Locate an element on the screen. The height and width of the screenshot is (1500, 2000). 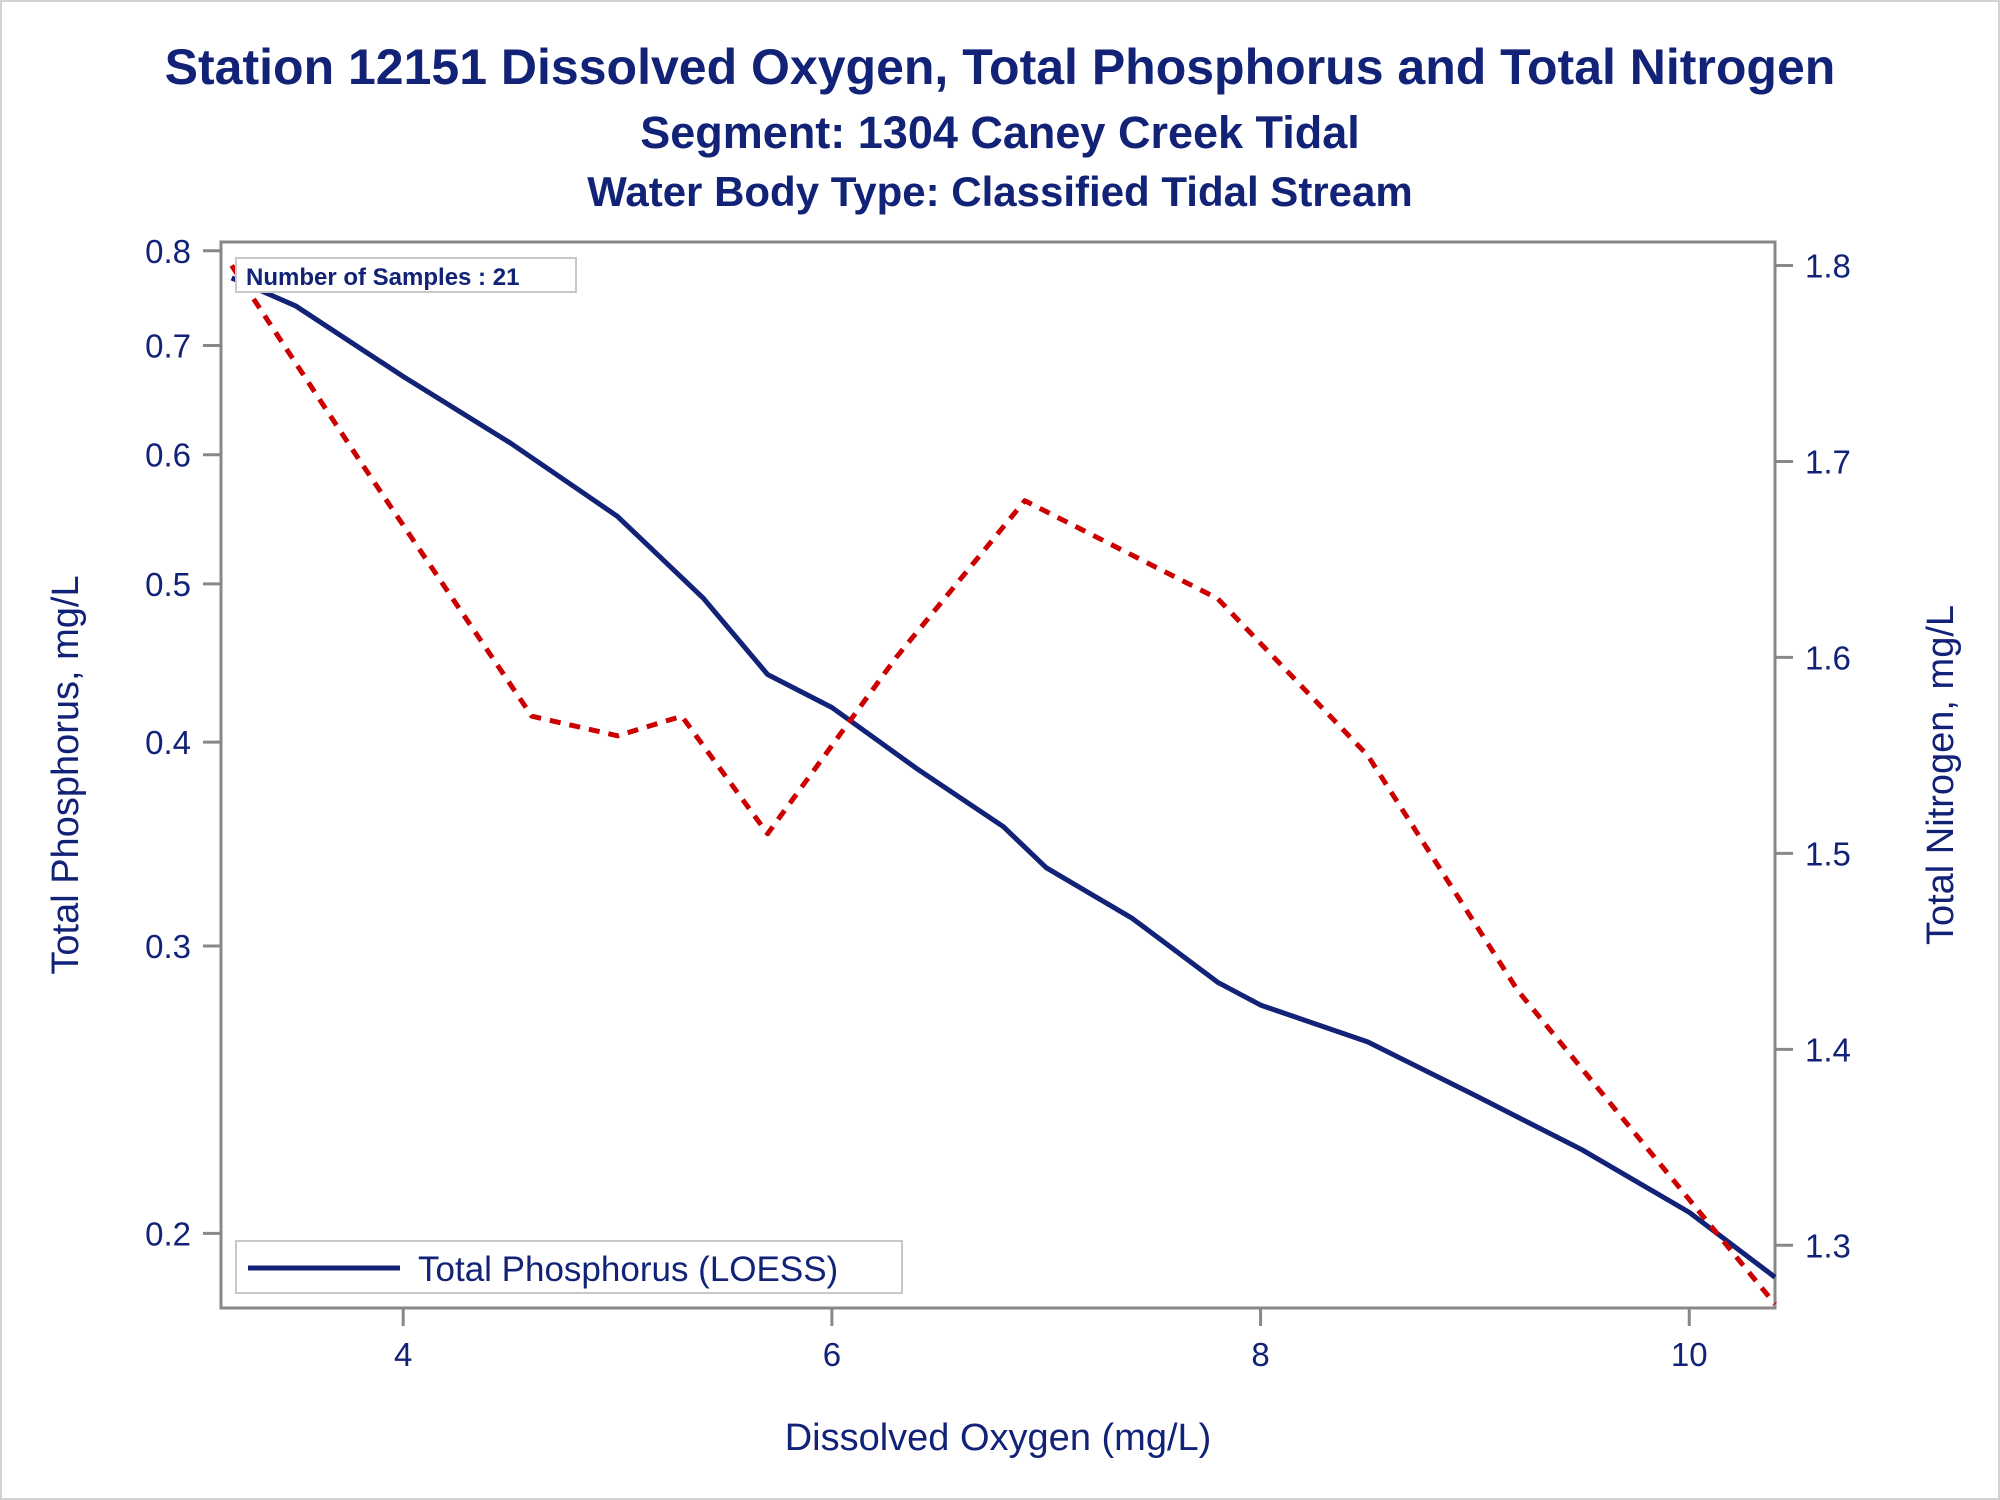
y-axis-left: 0.2 0.3 0.4 0.5 0.6 0.7 0.8 is located at coordinates (183, 742).